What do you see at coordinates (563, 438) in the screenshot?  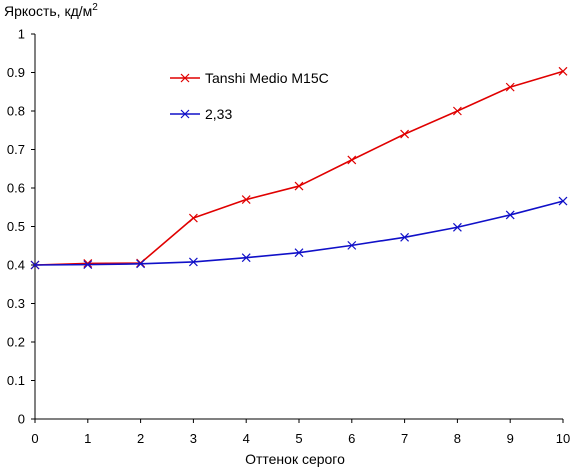 I see `x-tick-label: 10` at bounding box center [563, 438].